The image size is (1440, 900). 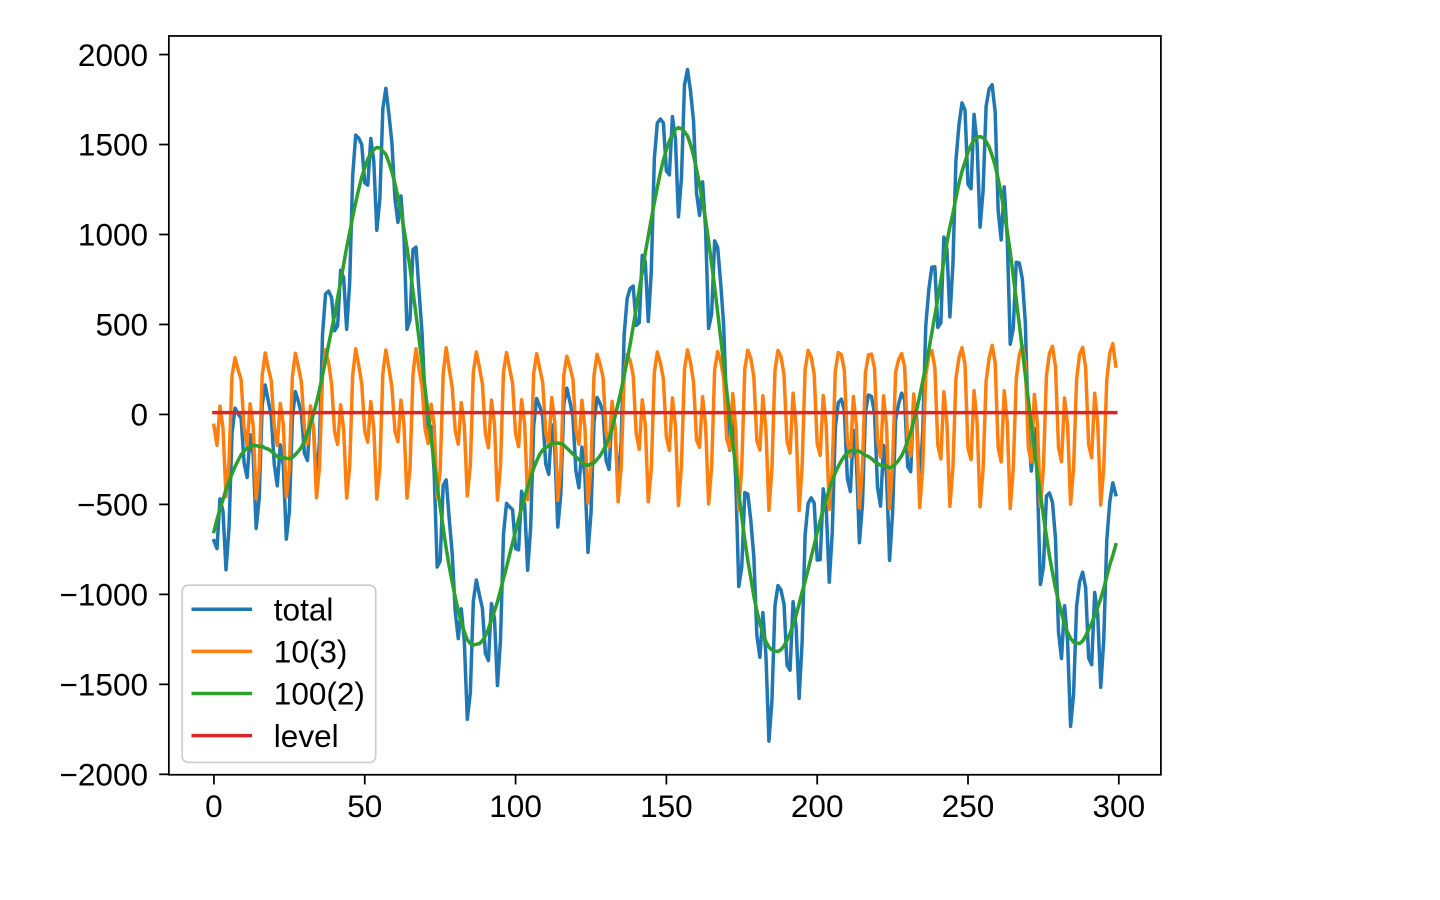 I want to click on svg-text: −500, so click(x=112, y=505).